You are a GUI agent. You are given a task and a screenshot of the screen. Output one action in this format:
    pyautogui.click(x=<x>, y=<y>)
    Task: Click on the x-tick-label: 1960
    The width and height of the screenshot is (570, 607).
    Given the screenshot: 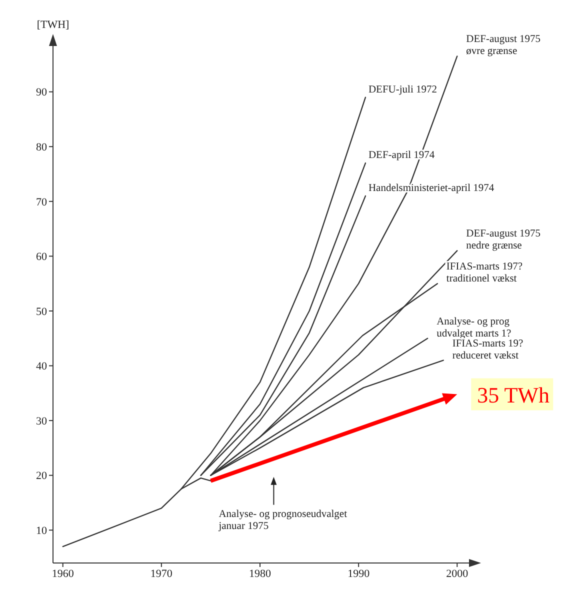 What is the action you would take?
    pyautogui.click(x=63, y=574)
    